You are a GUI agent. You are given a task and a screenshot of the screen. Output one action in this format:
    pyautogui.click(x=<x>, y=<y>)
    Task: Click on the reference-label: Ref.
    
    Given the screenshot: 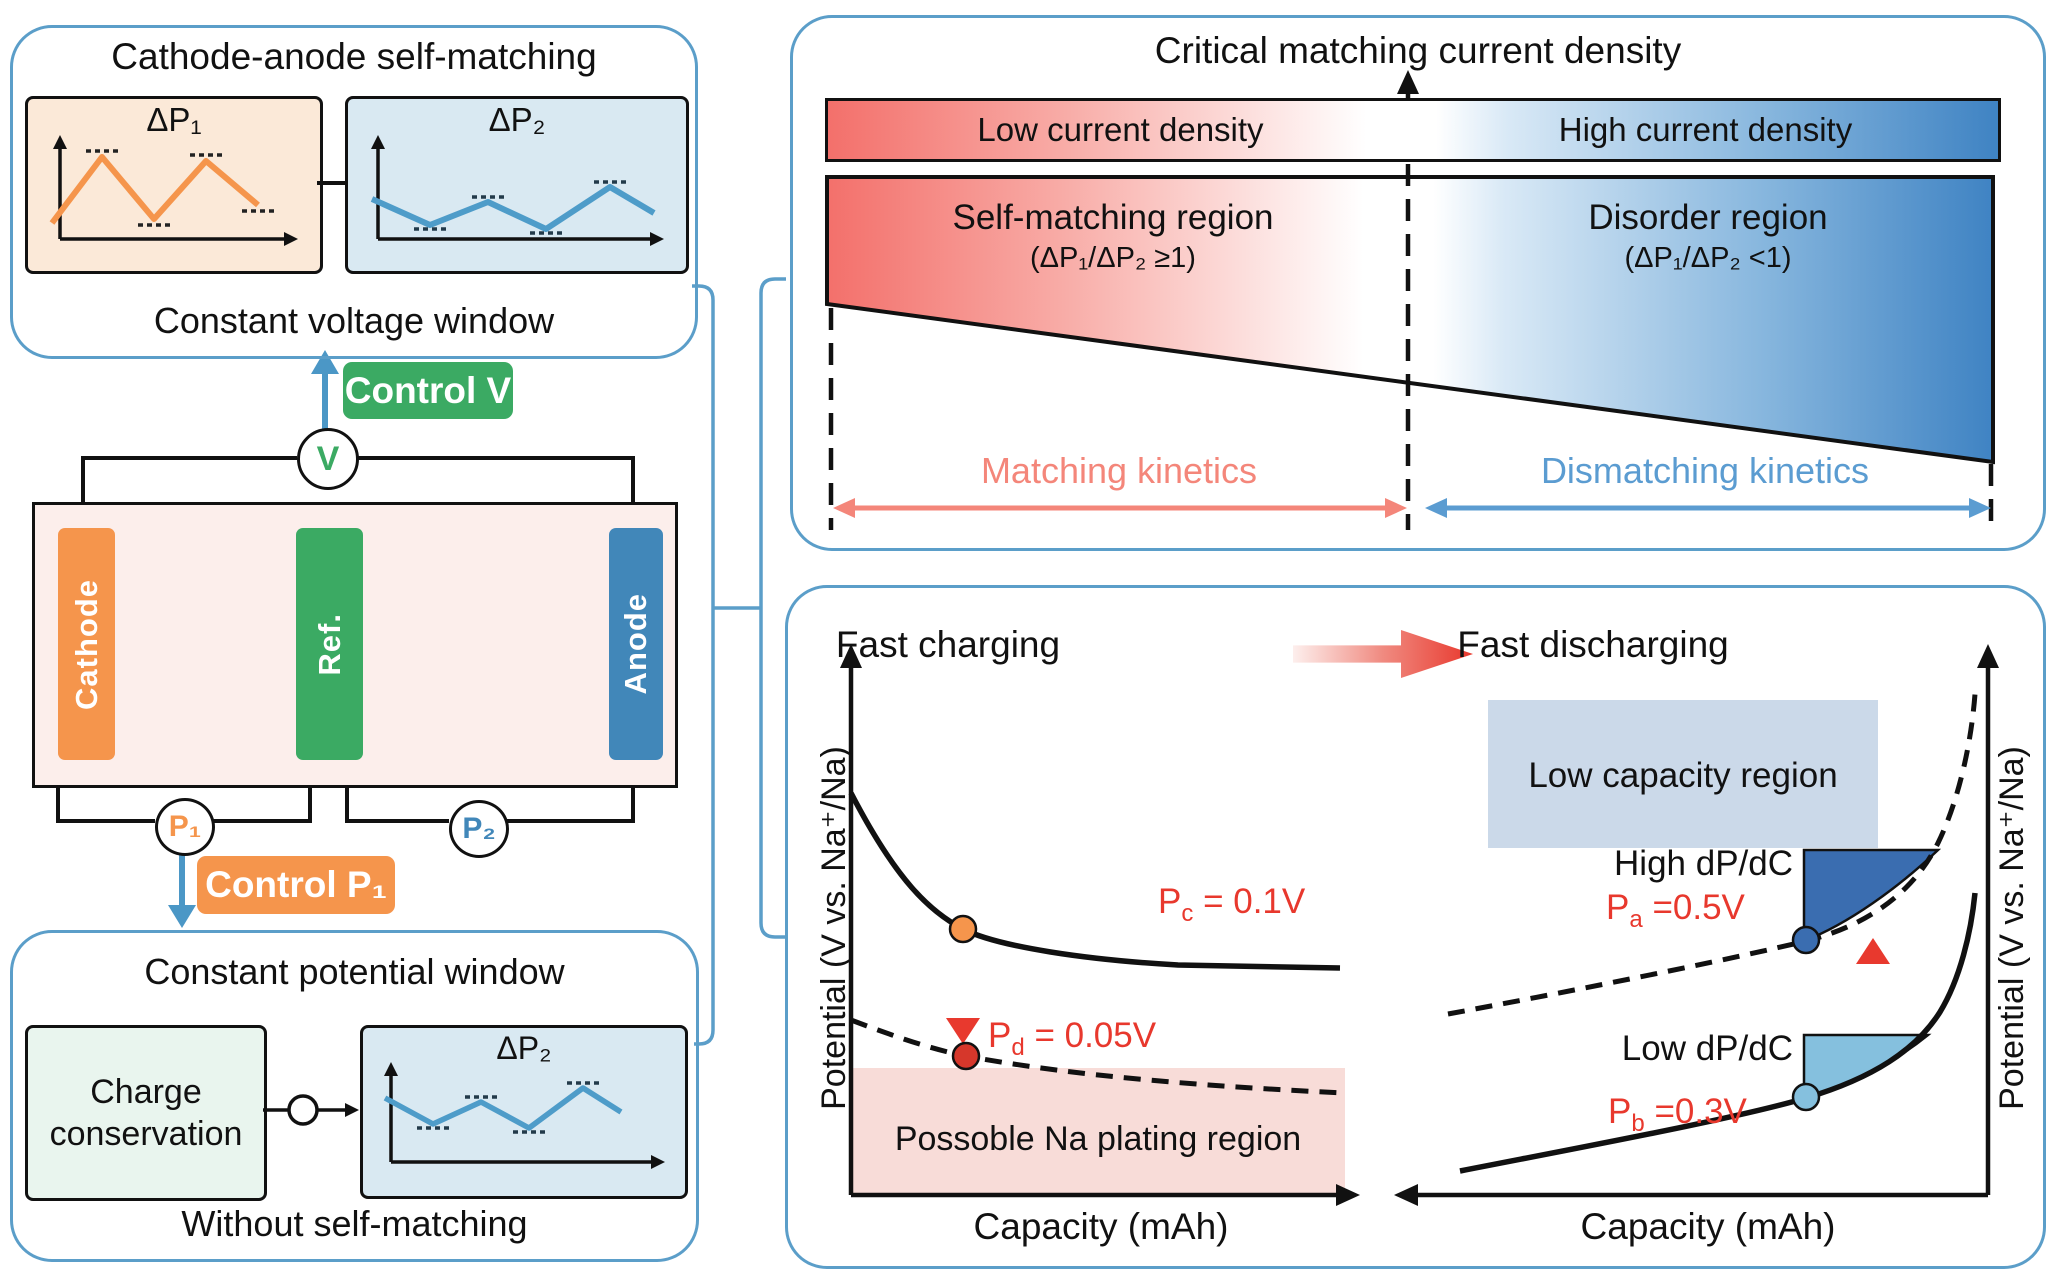 What is the action you would take?
    pyautogui.click(x=329, y=644)
    